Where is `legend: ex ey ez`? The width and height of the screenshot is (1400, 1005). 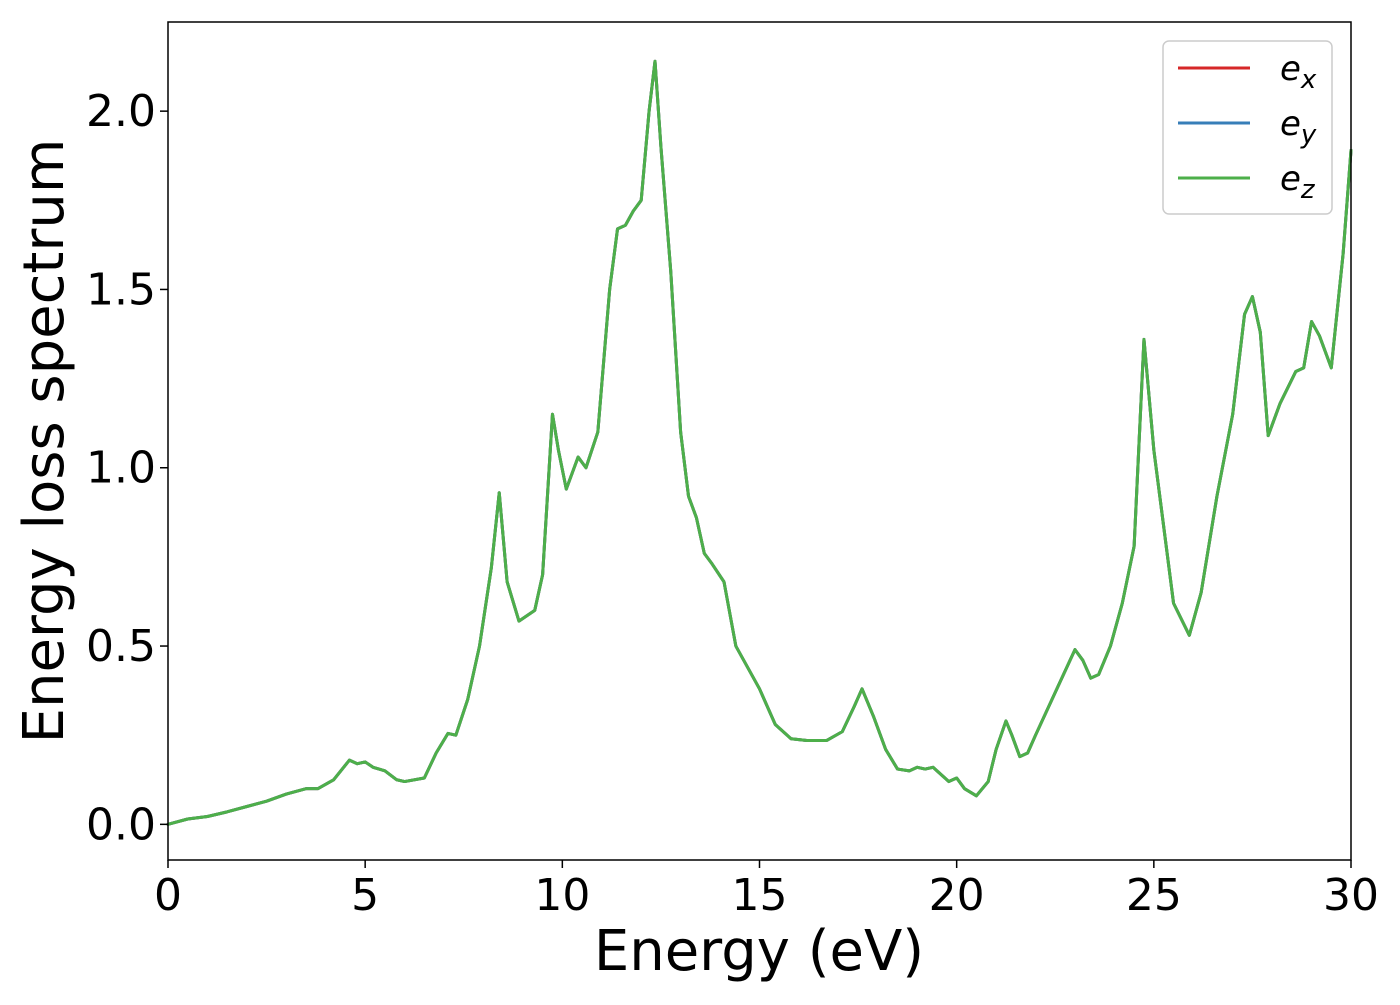
legend: ex ey ez is located at coordinates (1247, 127).